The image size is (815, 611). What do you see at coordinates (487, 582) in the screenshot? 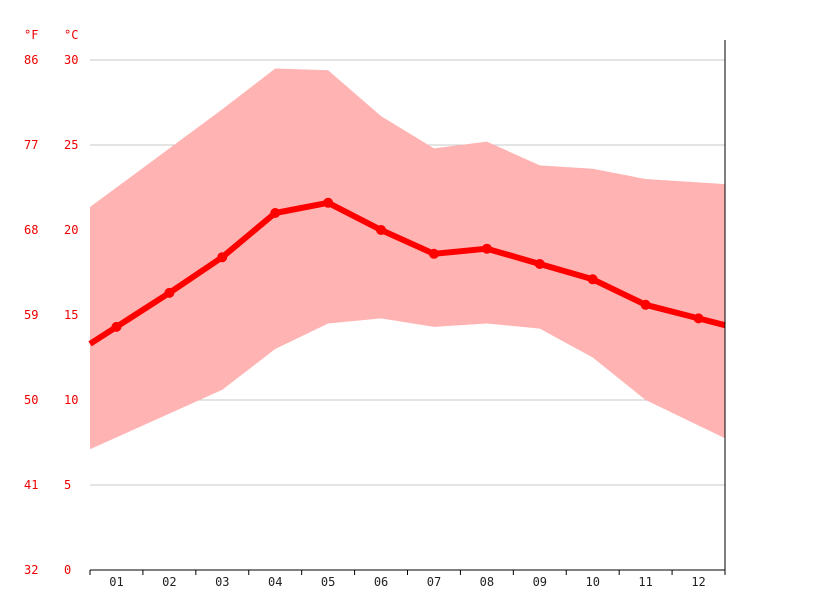
I see `x-tick-label: 08` at bounding box center [487, 582].